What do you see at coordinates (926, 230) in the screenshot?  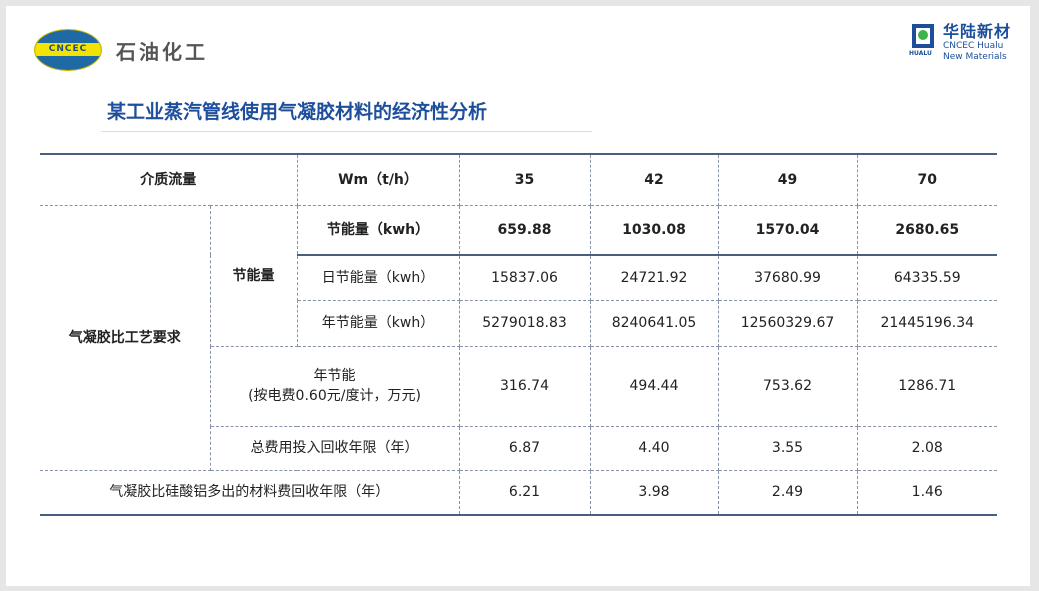 I see `cell: 2680.65` at bounding box center [926, 230].